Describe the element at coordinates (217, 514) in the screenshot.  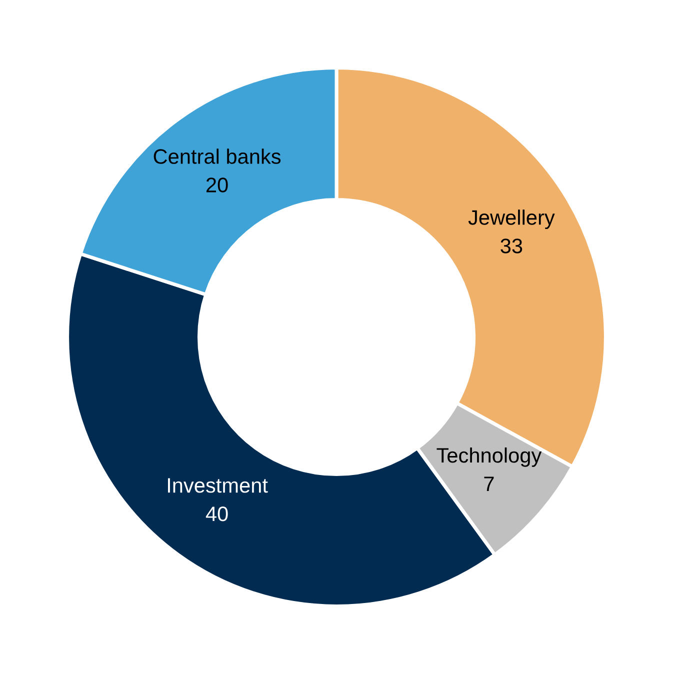
I see `data-label: 40` at that location.